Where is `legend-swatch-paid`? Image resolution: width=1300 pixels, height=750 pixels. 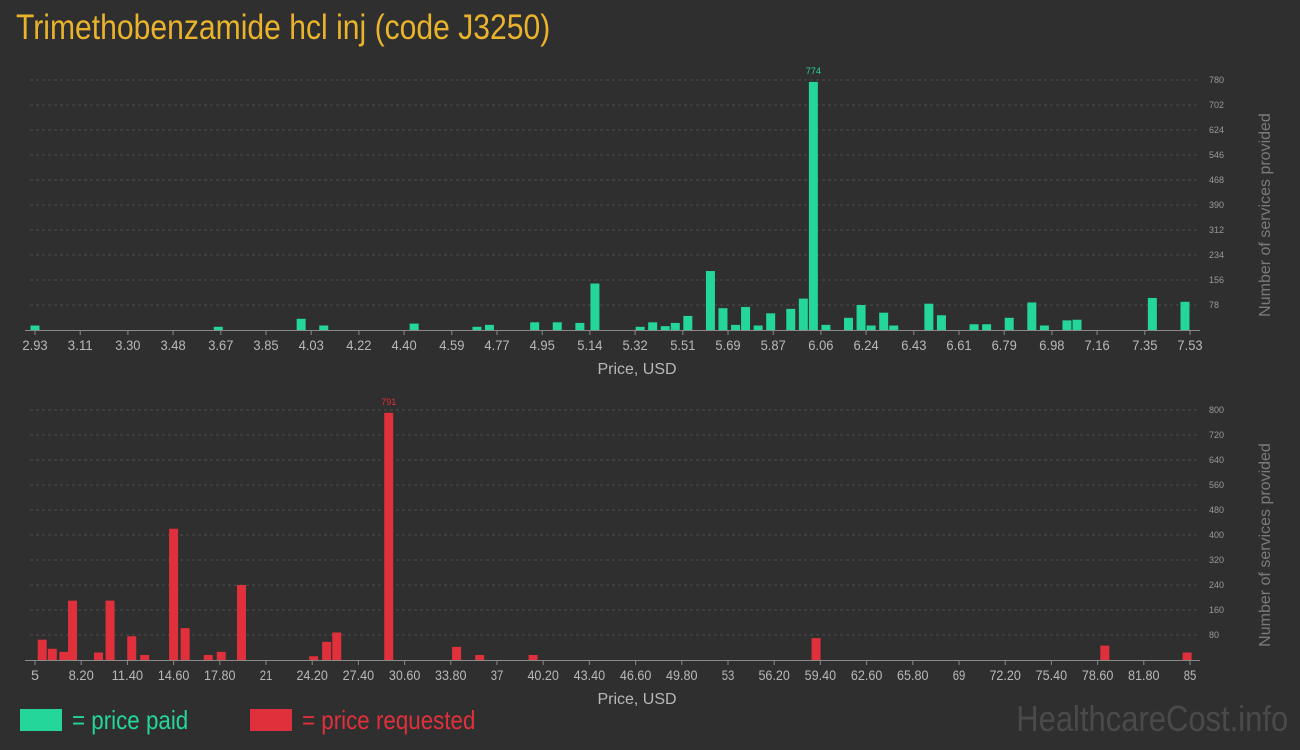 legend-swatch-paid is located at coordinates (41, 720).